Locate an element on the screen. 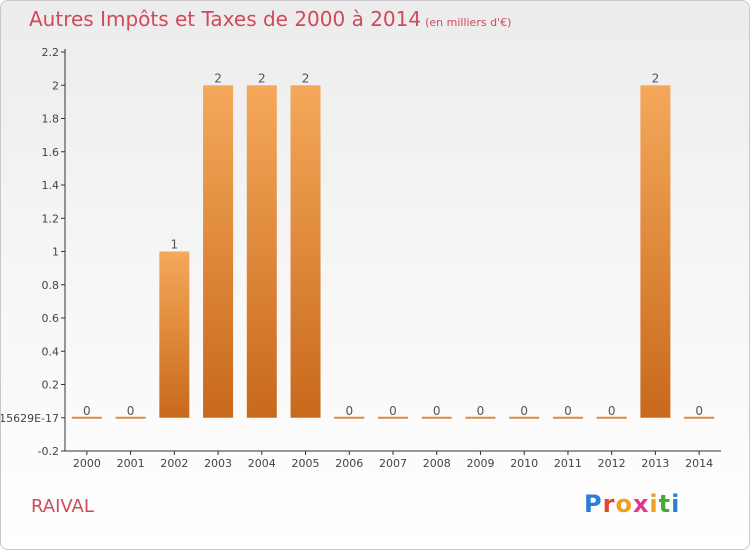 The image size is (750, 550). x-tick-label: 2011 is located at coordinates (568, 463).